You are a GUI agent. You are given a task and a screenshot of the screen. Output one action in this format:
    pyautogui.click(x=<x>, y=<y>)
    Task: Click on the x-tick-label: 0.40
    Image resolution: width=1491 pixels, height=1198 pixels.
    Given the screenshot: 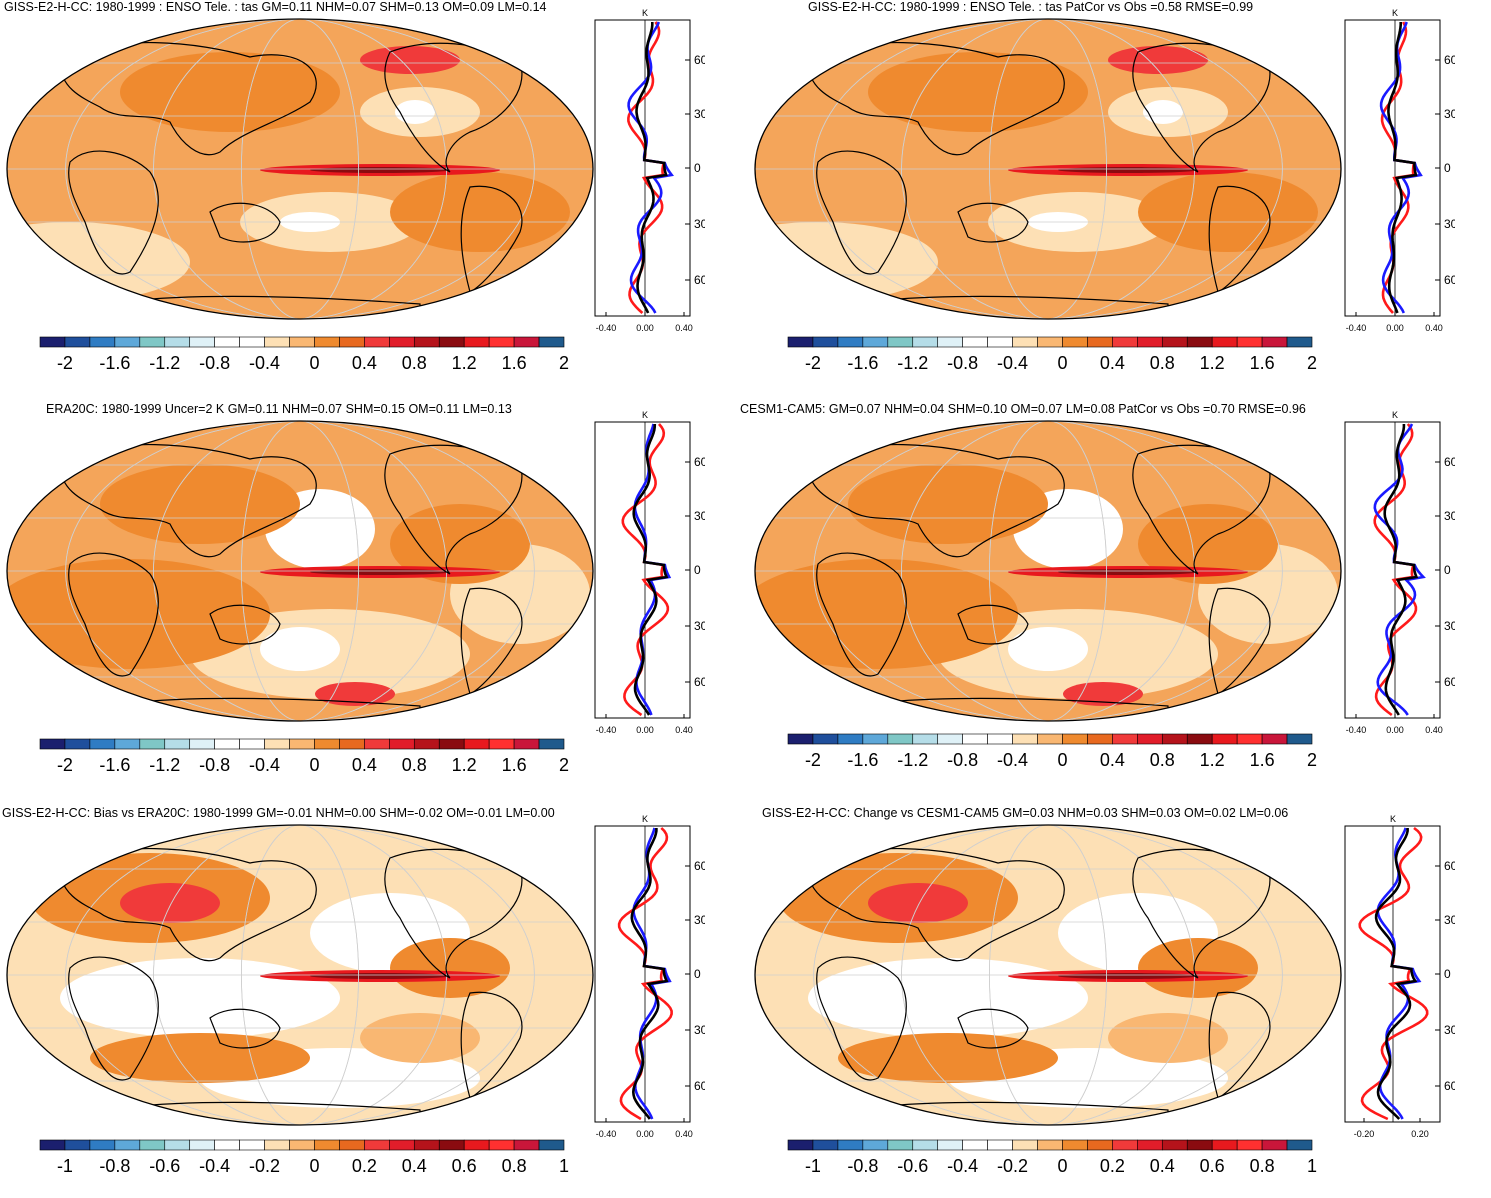 What is the action you would take?
    pyautogui.click(x=1434, y=328)
    